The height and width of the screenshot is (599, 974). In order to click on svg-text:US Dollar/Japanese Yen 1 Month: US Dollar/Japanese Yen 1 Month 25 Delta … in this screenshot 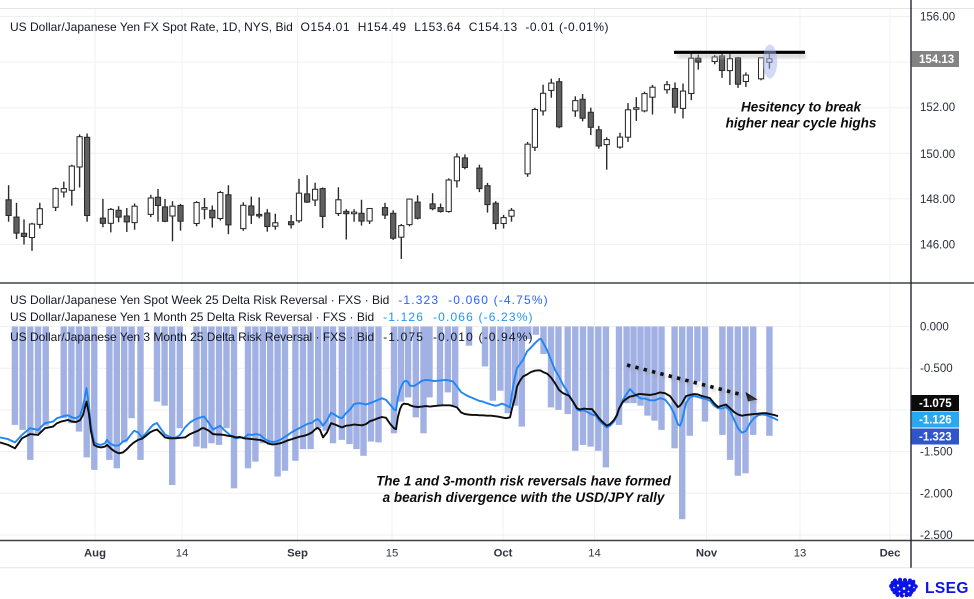, I will do `click(272, 317)`.